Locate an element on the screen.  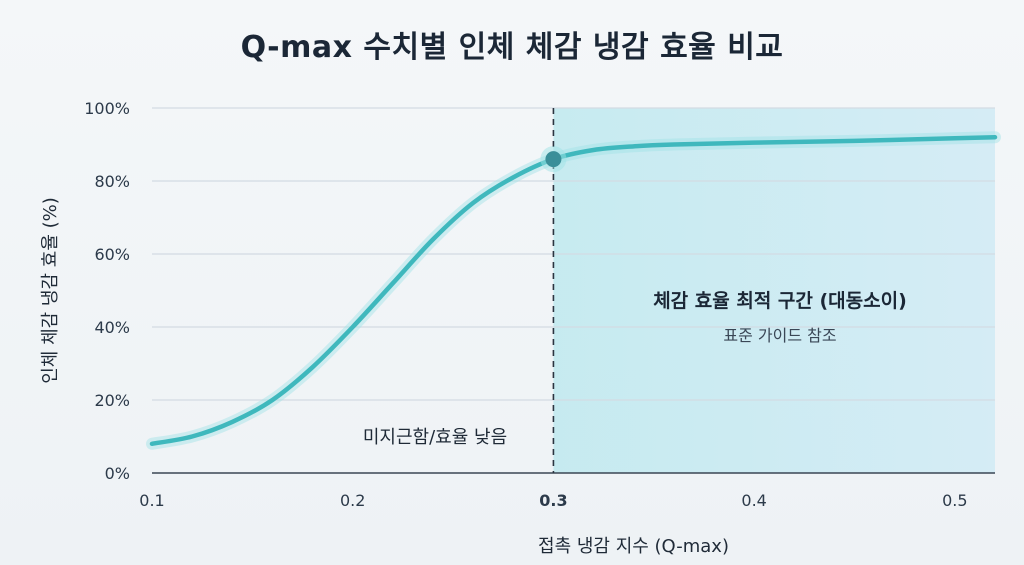
y-tick-label: 60% is located at coordinates (112, 254).